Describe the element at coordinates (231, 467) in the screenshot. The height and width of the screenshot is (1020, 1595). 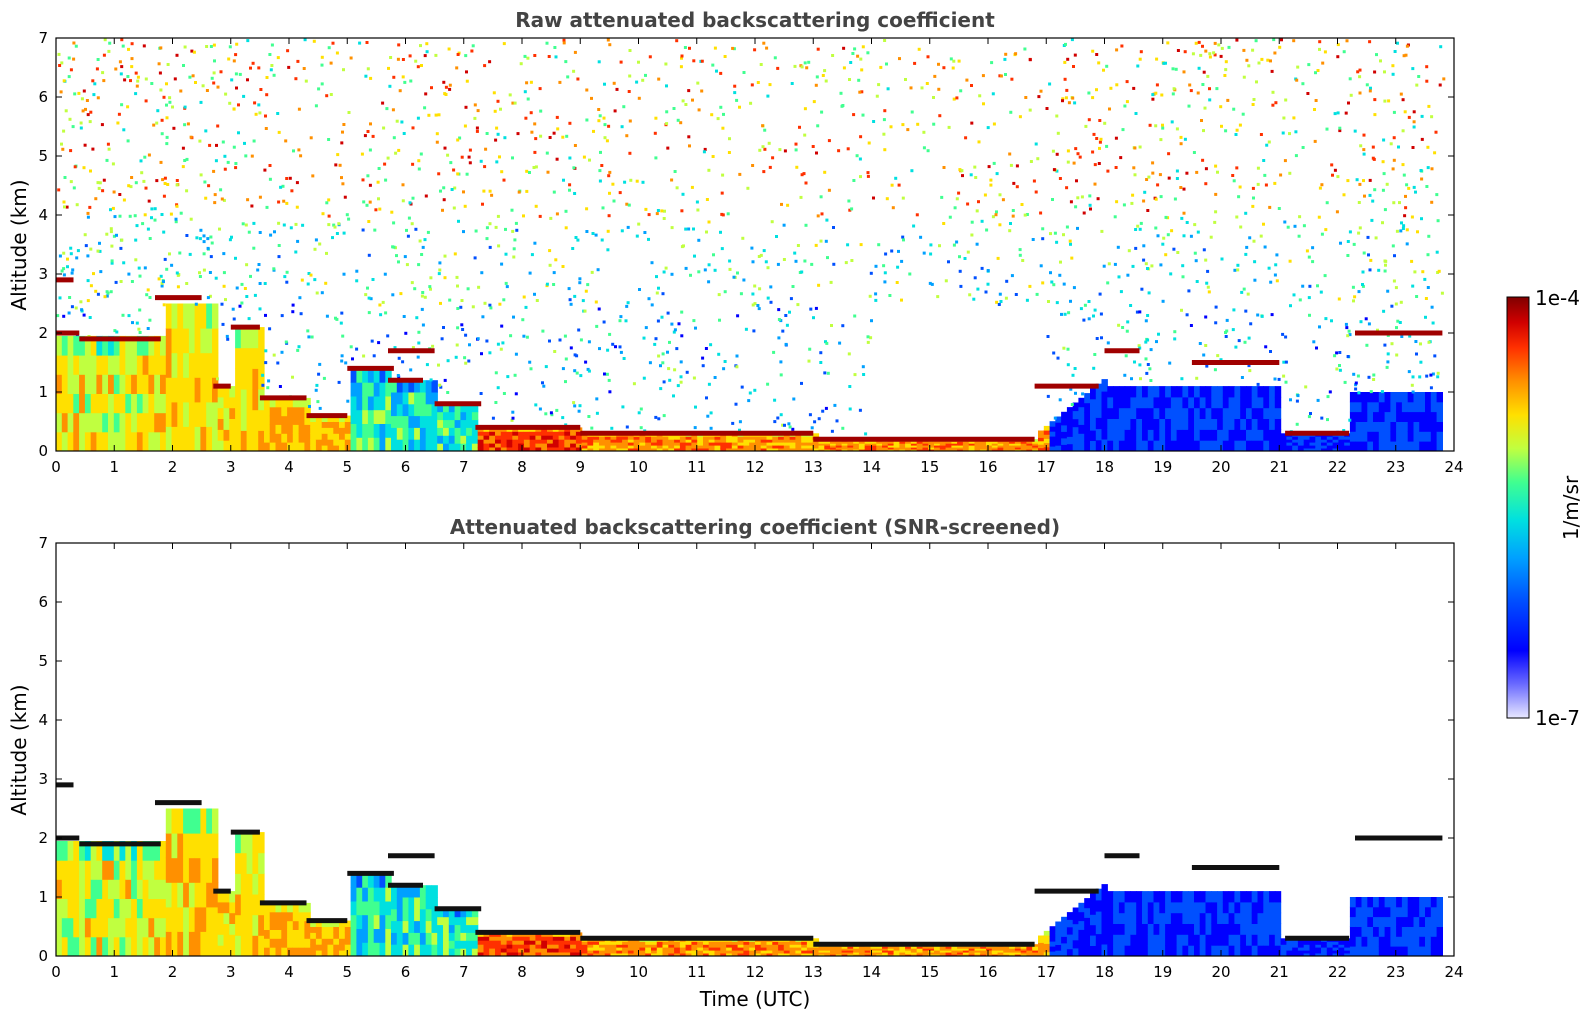
I see `x-tick-label: 3` at that location.